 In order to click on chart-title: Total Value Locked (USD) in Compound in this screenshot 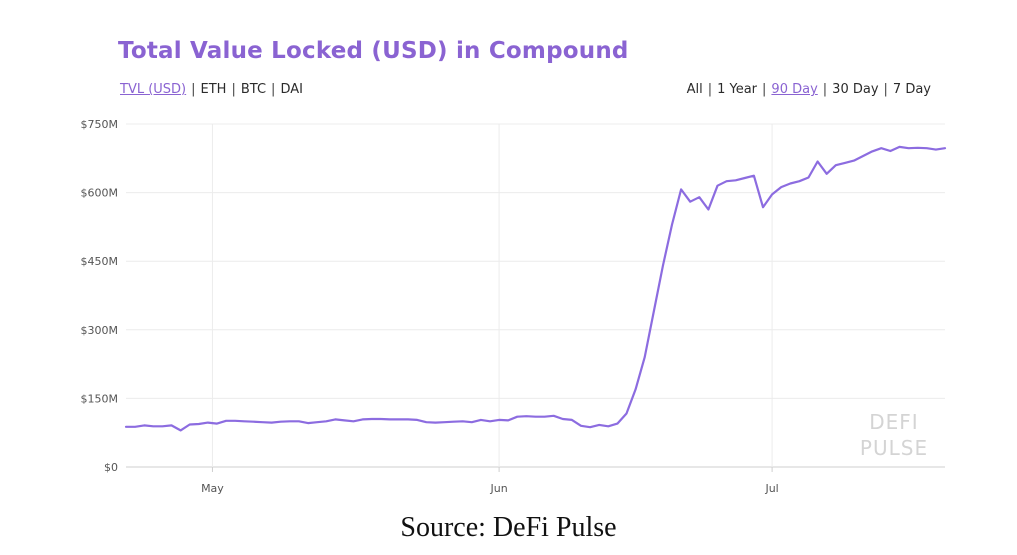, I will do `click(373, 51)`.